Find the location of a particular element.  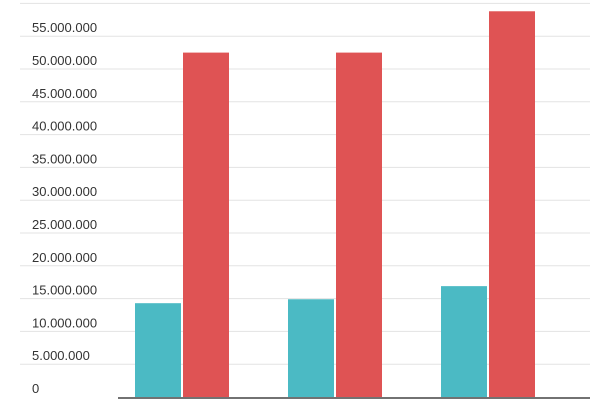

y-tick-label: 0 is located at coordinates (35, 388).